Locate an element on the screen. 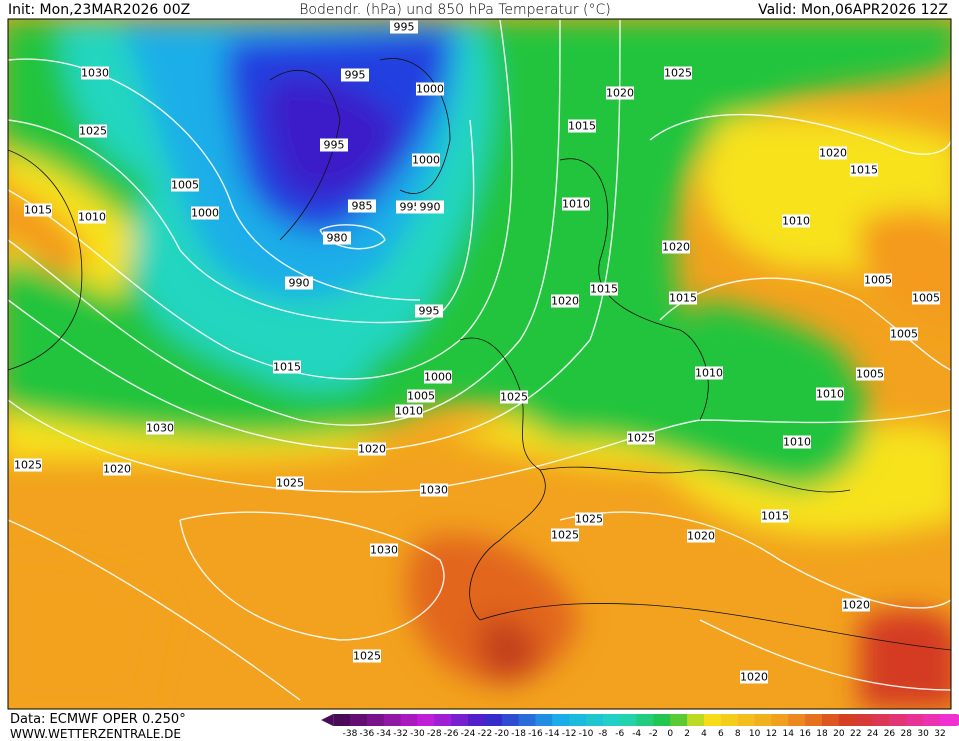  colorbar-label: -38 is located at coordinates (350, 734).